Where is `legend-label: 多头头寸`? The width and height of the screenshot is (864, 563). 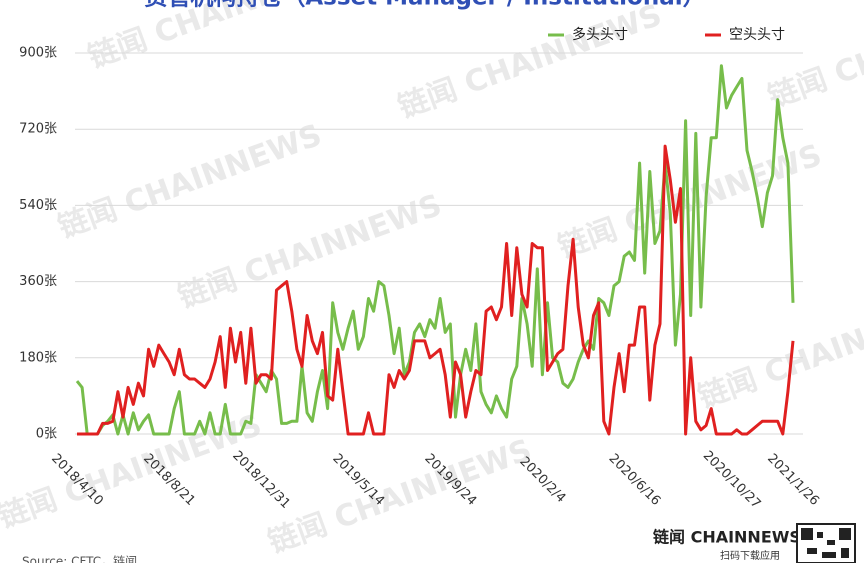 legend-label: 多头头寸 is located at coordinates (600, 34).